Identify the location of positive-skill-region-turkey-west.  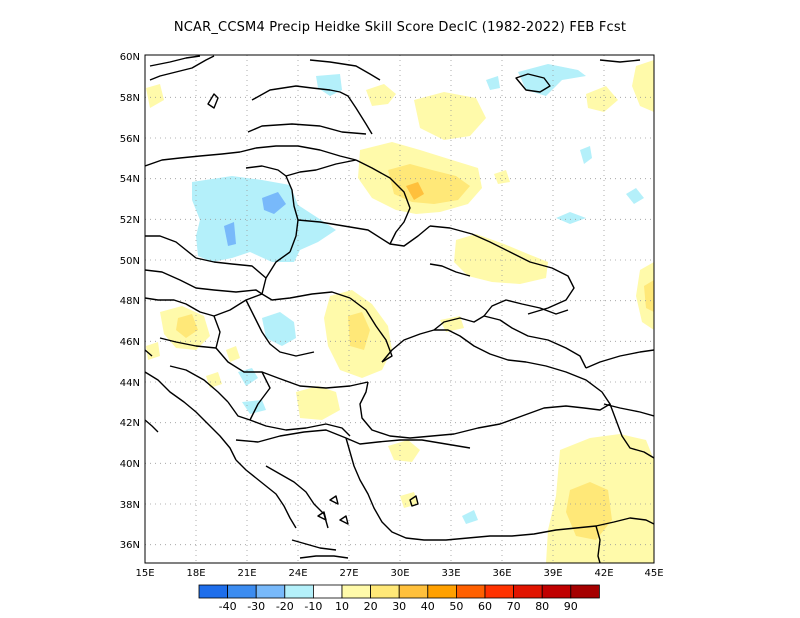
(409, 500).